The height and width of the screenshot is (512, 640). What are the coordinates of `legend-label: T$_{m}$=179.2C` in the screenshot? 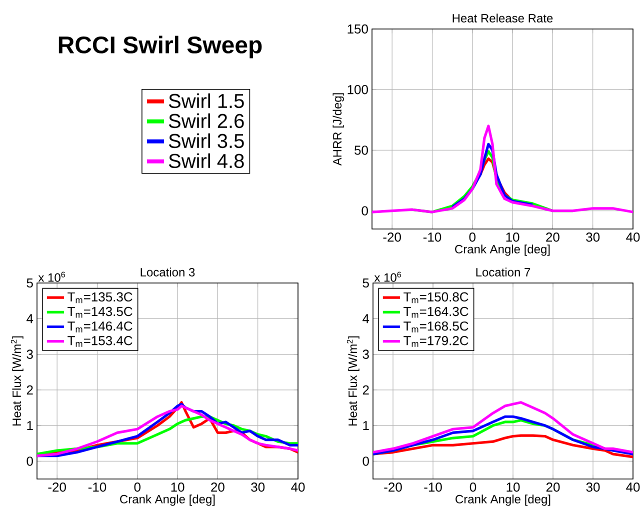 It's located at (436, 341).